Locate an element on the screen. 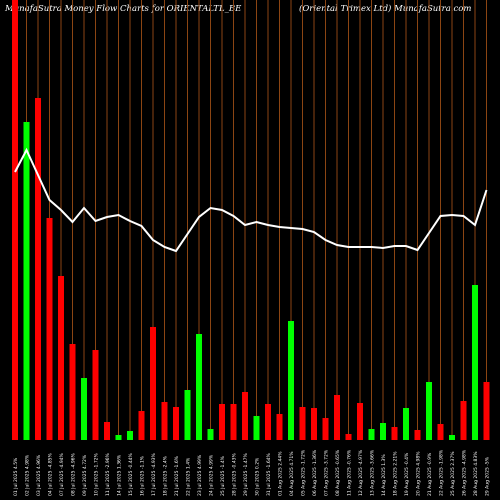  x-tick-label: 24 Jul 2025 4.99% is located at coordinates (212, 475).